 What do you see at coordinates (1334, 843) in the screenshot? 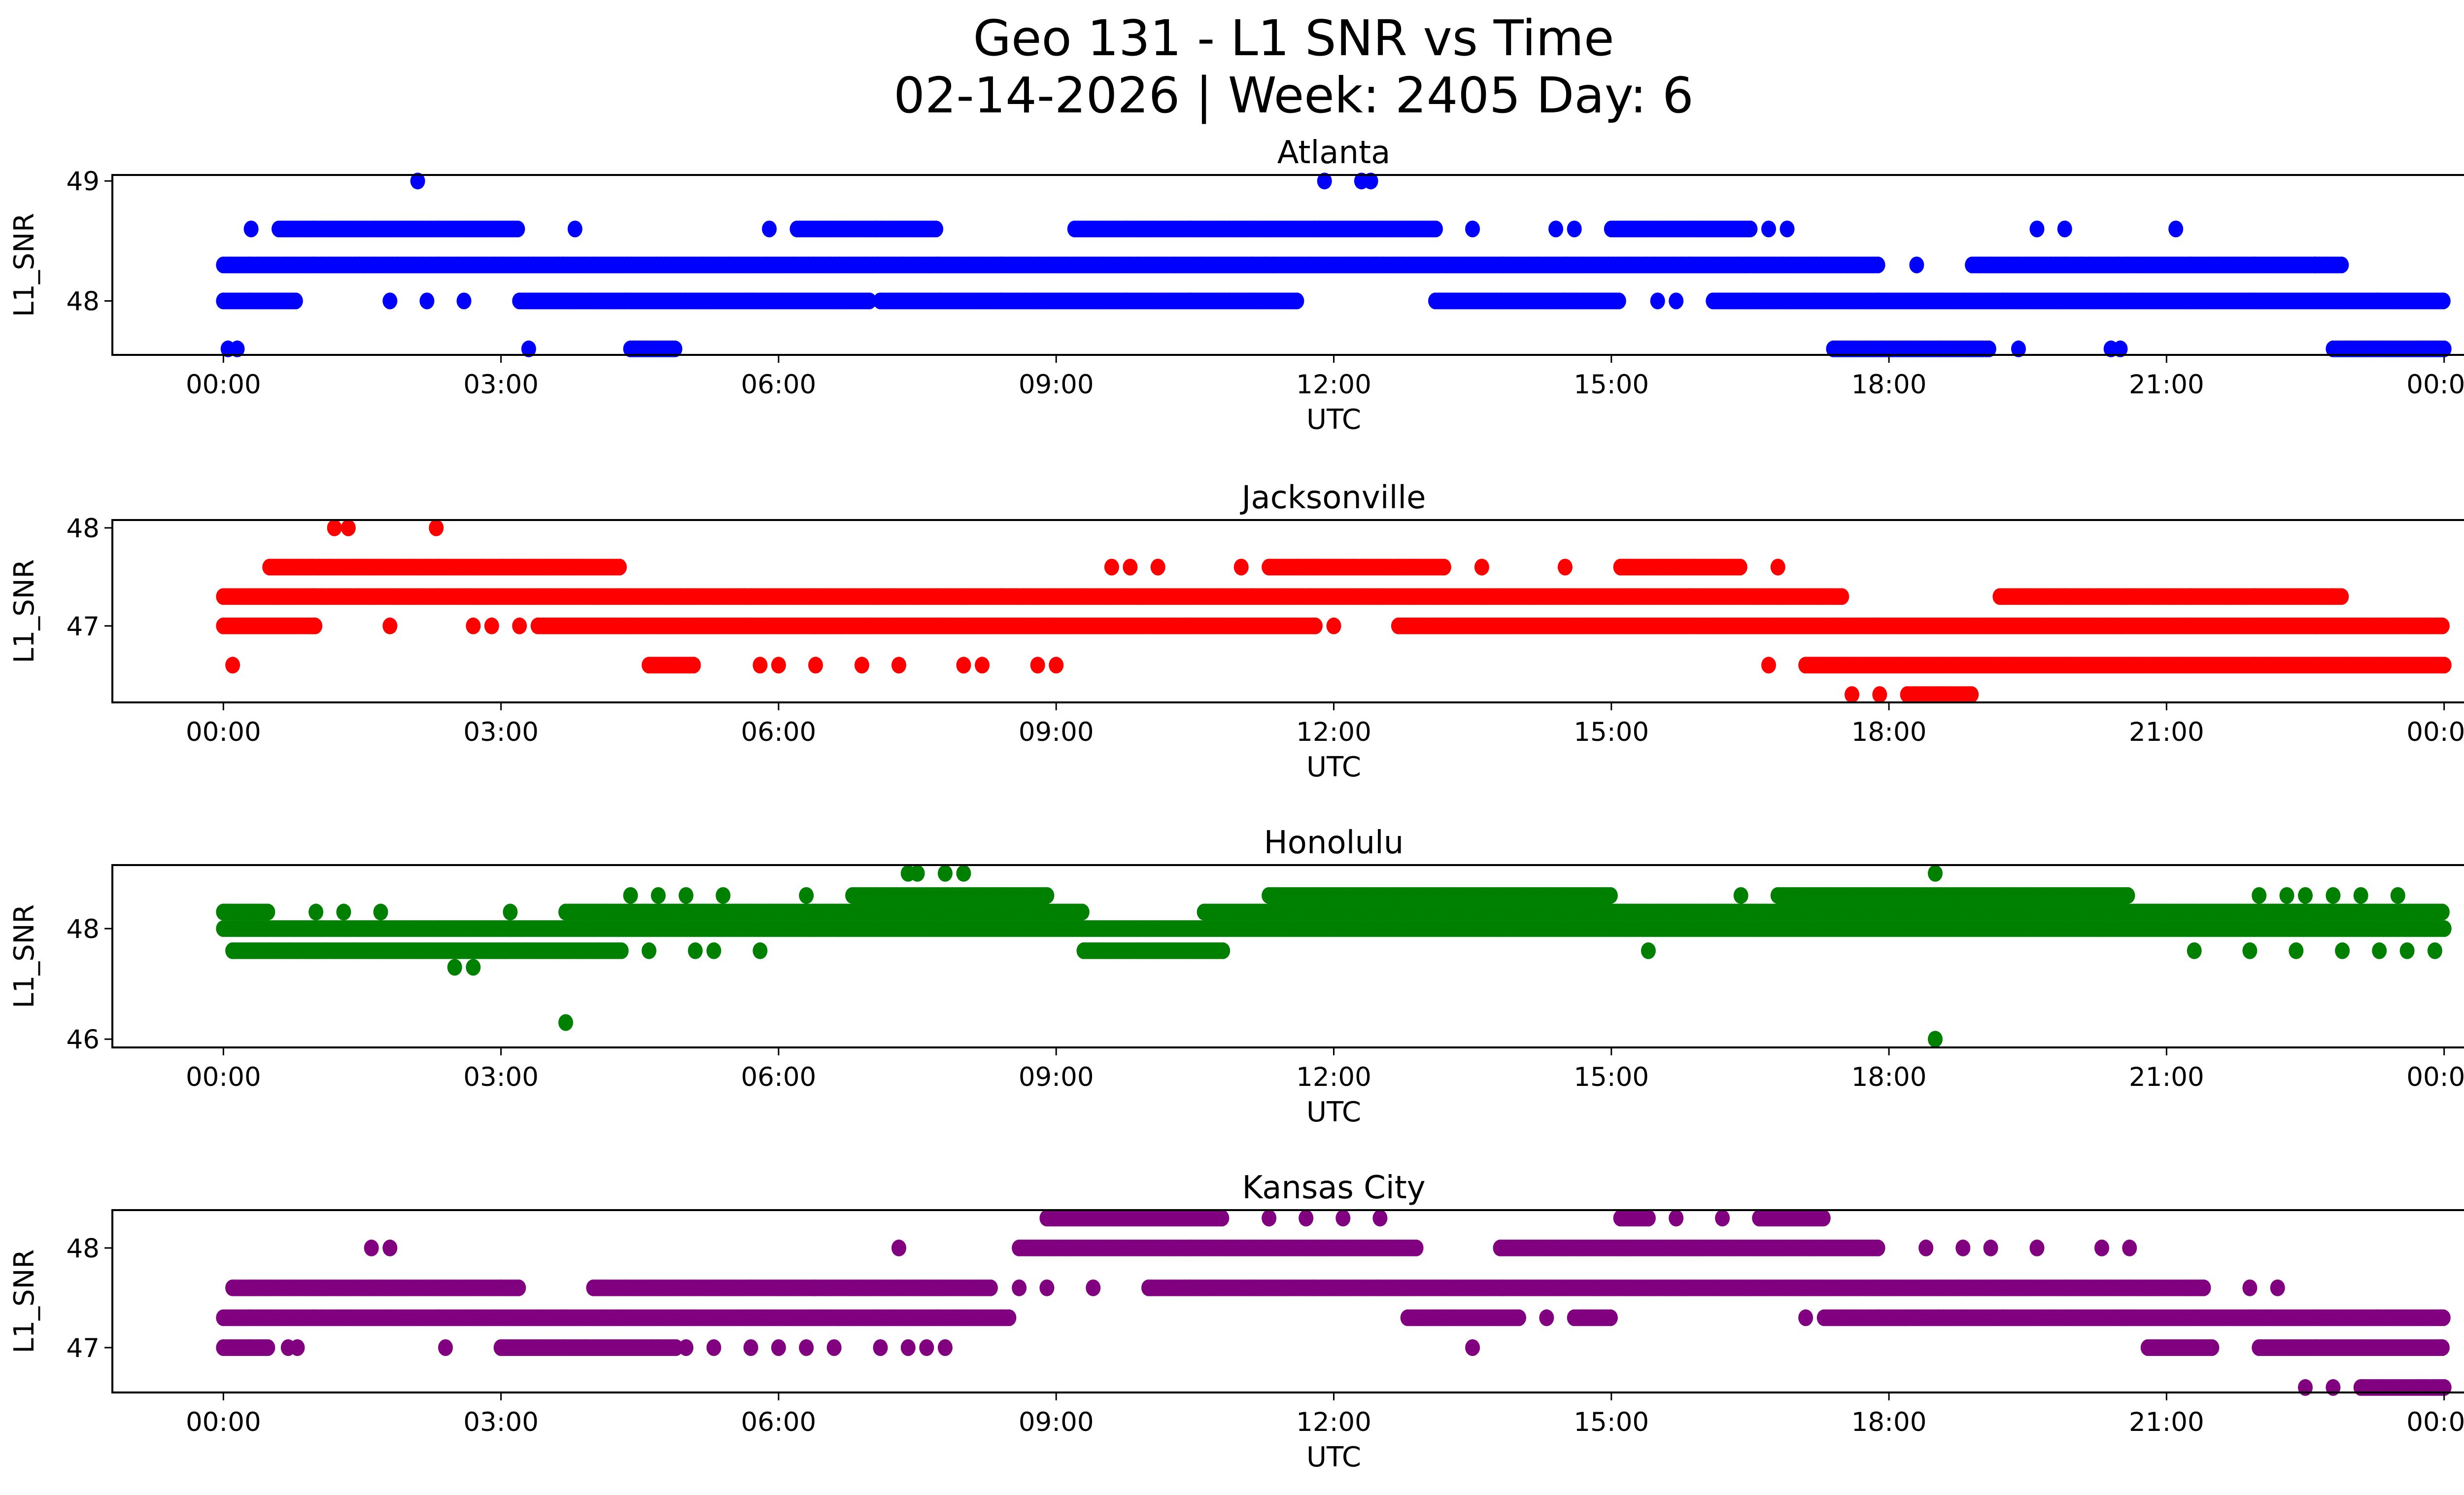
I see `panel-title: Honolulu` at bounding box center [1334, 843].